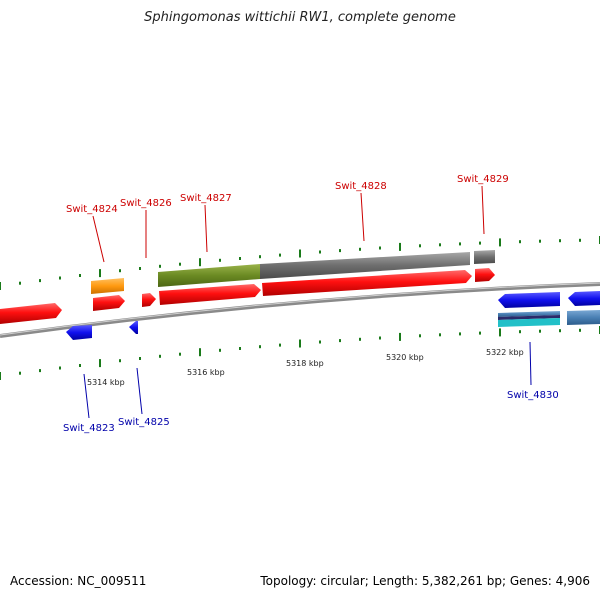 The width and height of the screenshot is (600, 600). Describe the element at coordinates (89, 428) in the screenshot. I see `gene-label-swit-4823: Swit_4823` at that location.